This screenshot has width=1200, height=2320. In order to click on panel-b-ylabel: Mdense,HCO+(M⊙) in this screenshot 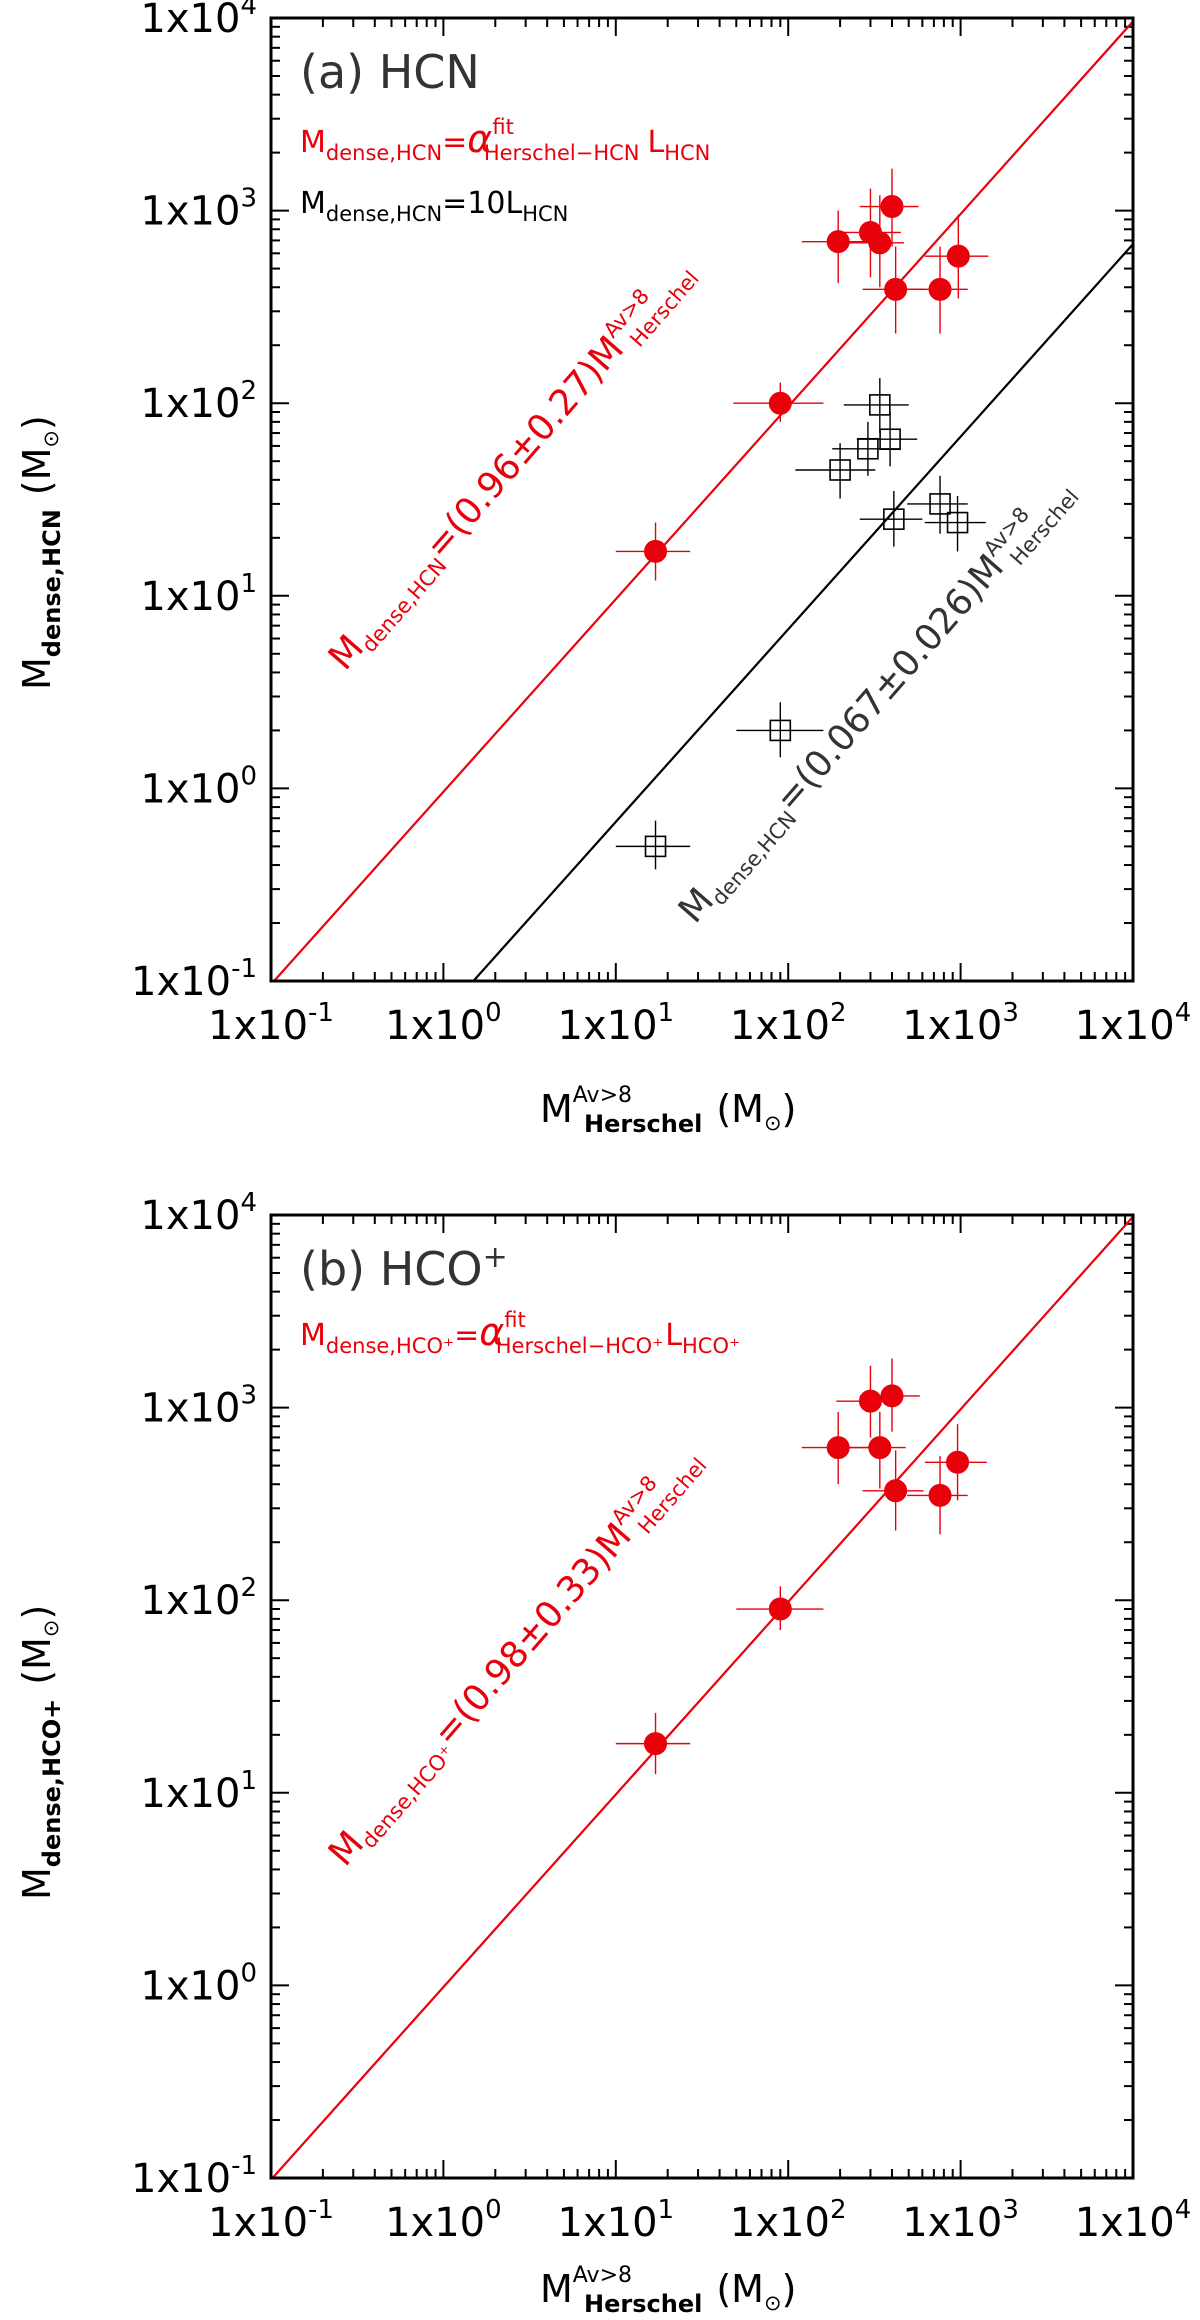, I will do `click(40, 1752)`.